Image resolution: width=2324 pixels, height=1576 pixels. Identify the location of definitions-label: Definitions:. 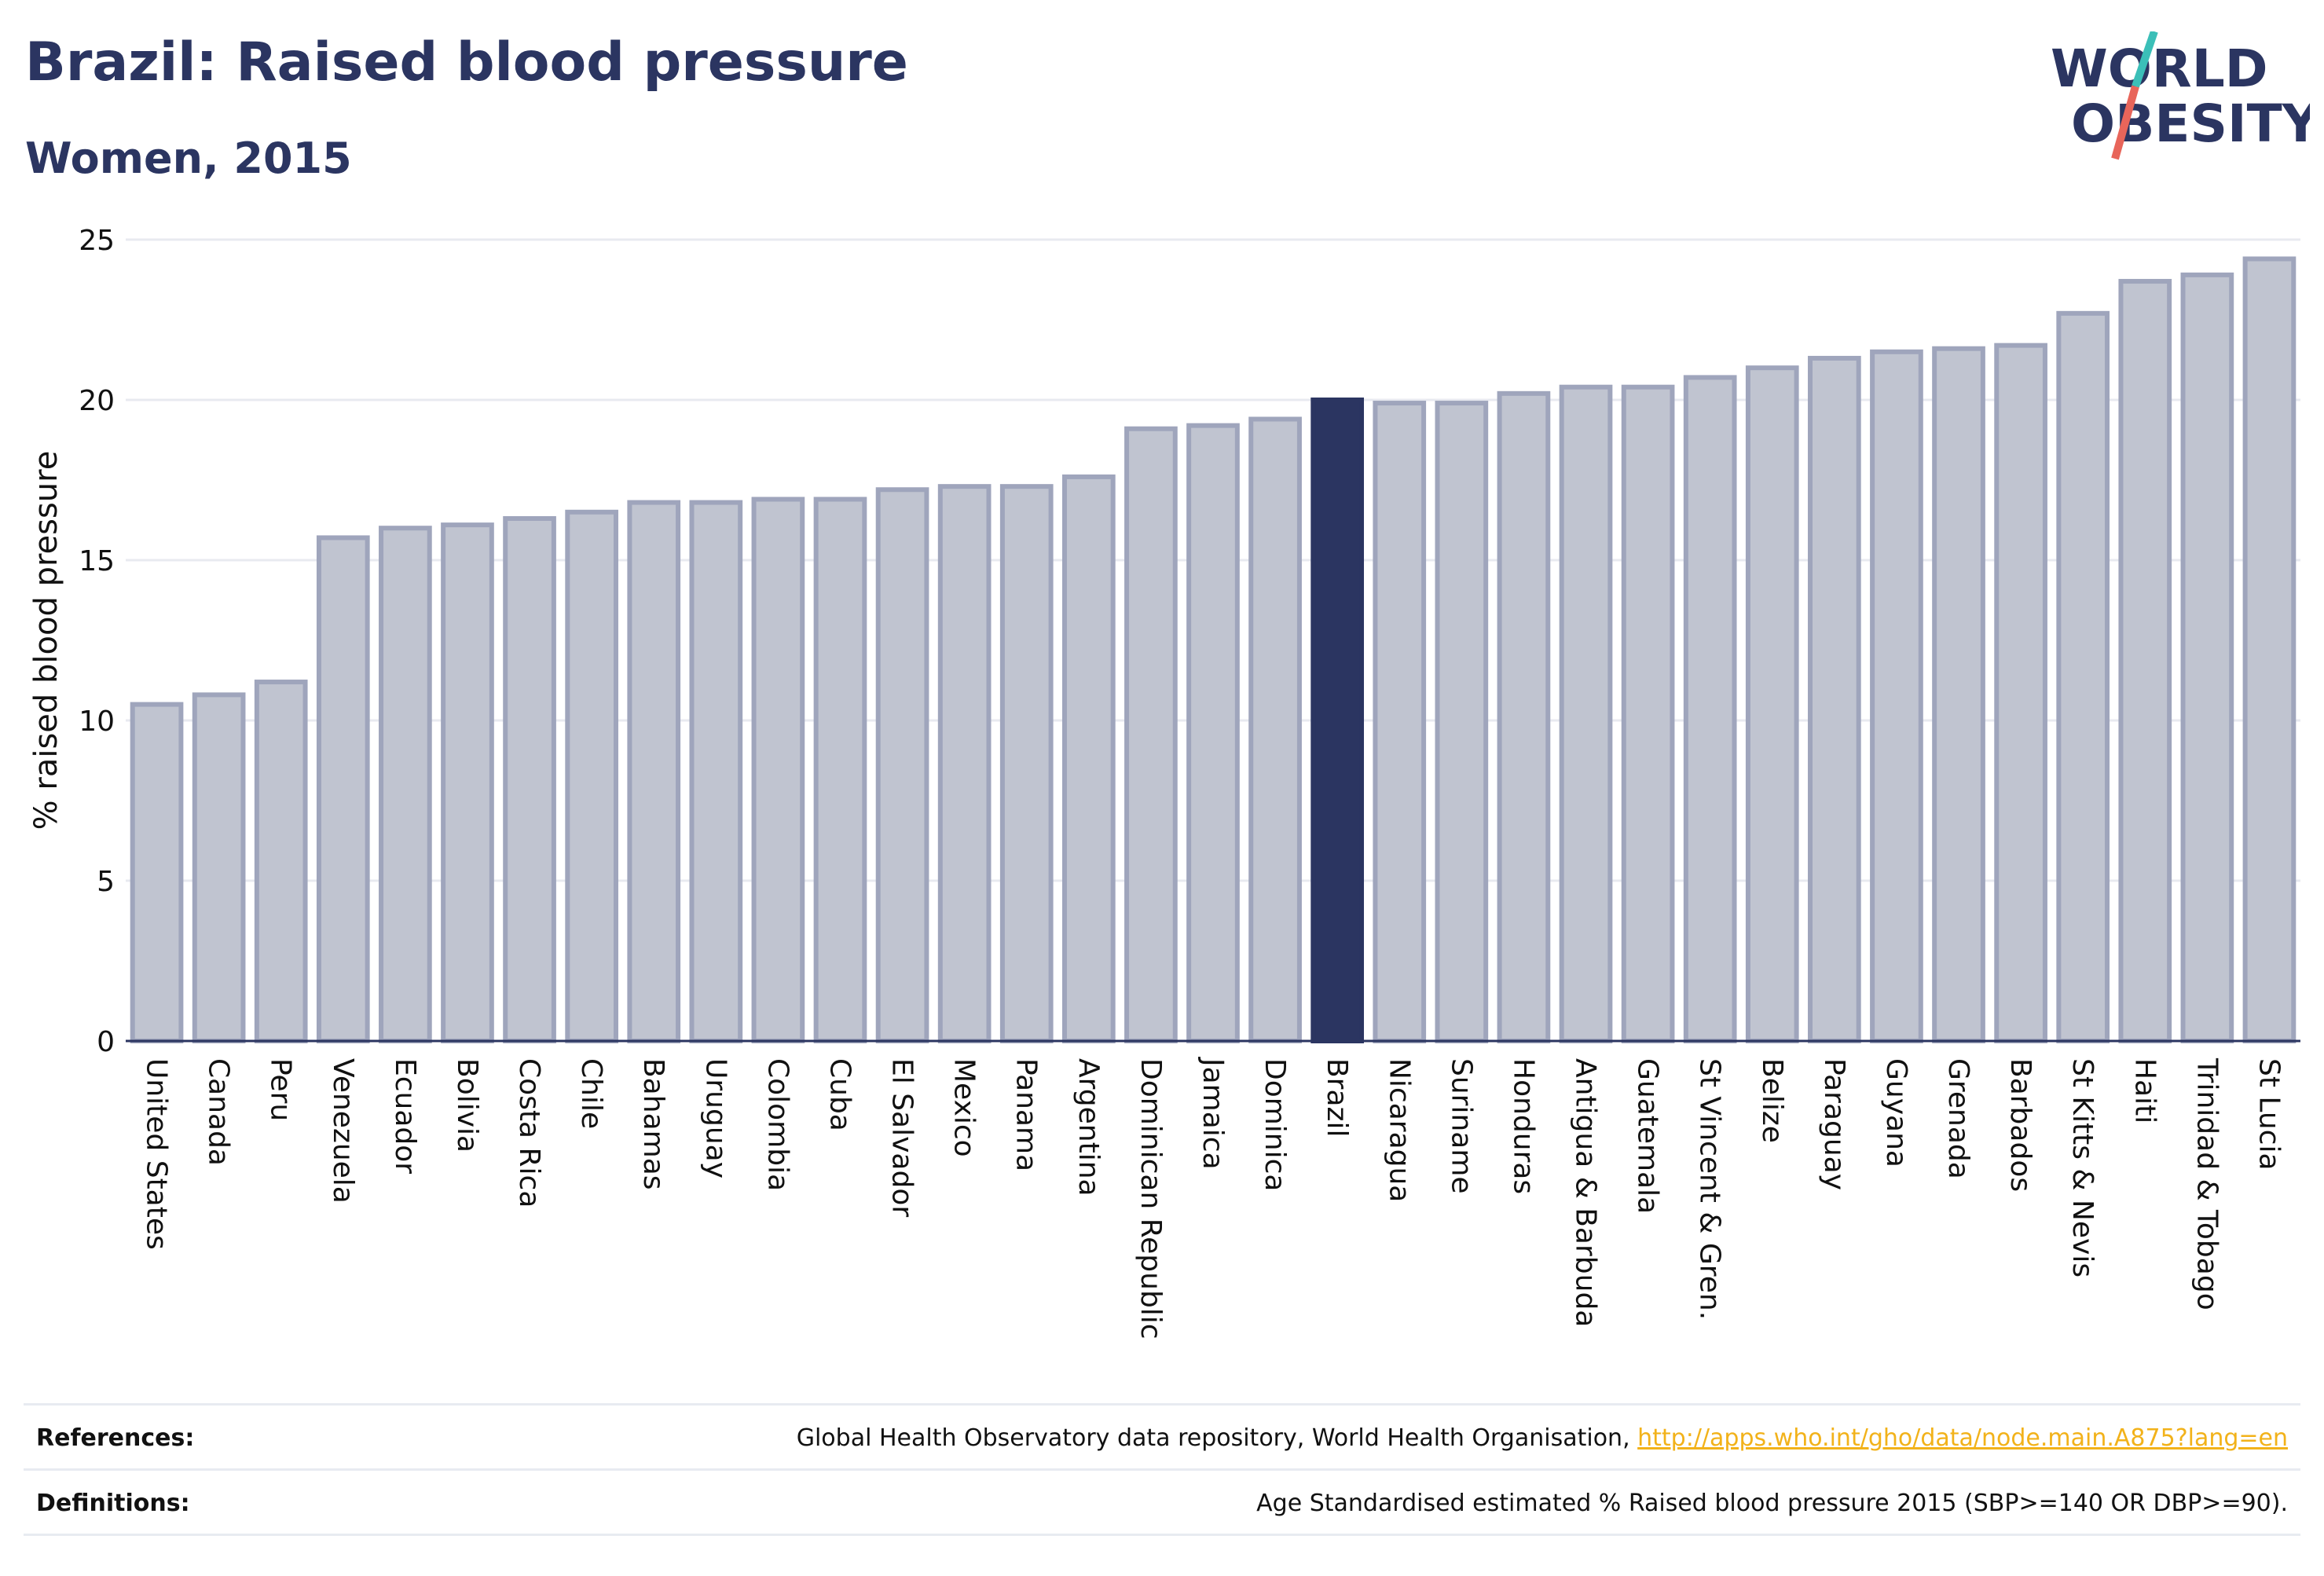
(113, 1503).